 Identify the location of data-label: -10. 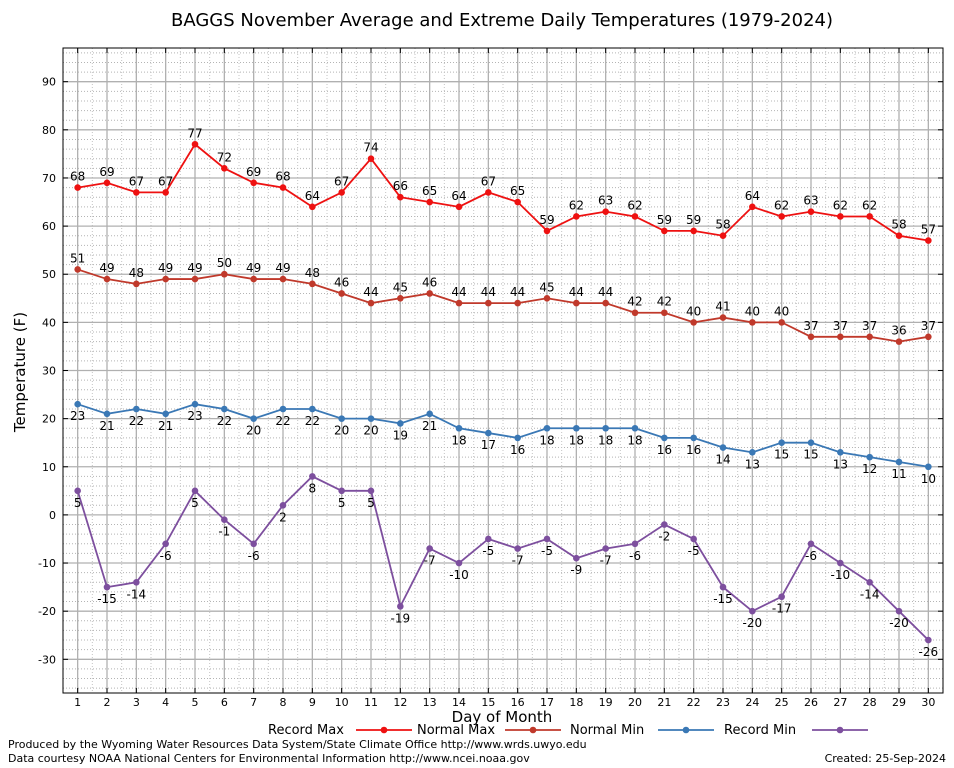
(459, 575).